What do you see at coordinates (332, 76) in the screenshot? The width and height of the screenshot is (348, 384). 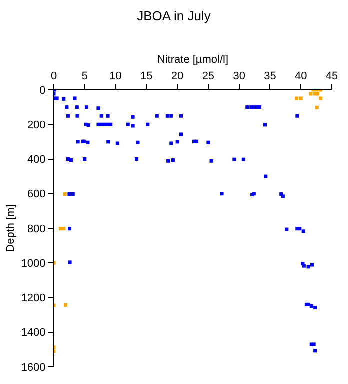 I see `x-tick-label: 45` at bounding box center [332, 76].